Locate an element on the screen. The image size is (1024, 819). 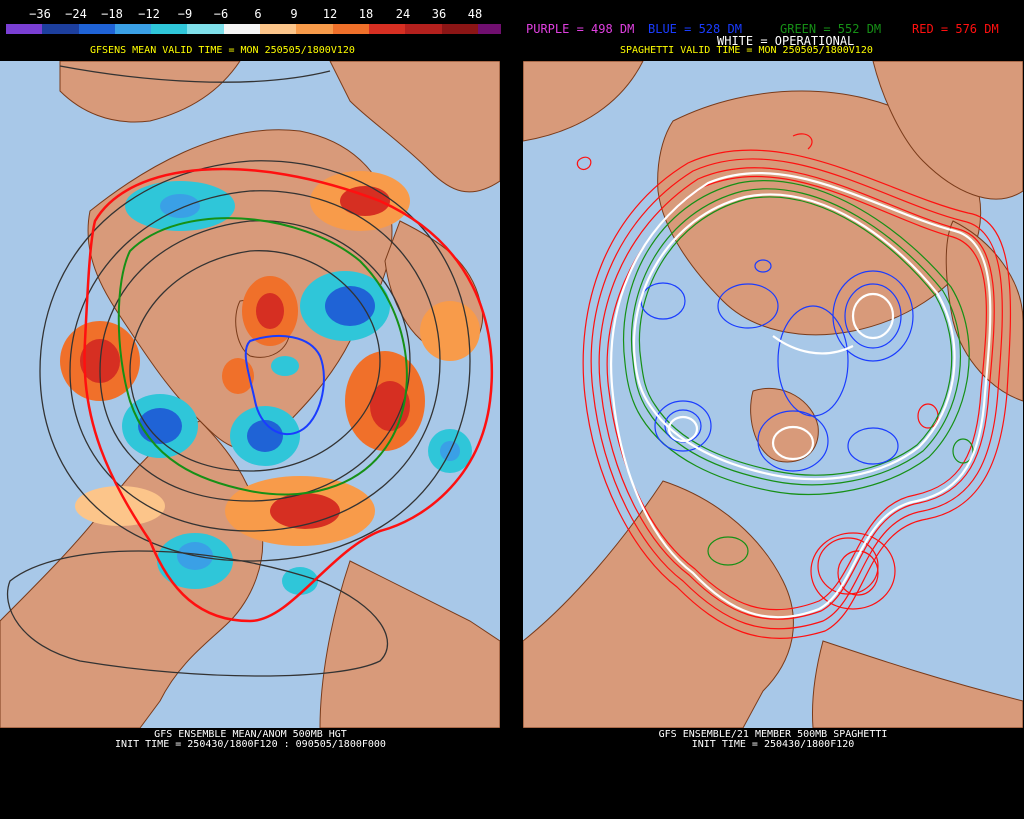
blue-528-contours is located at coordinates (777, 365).